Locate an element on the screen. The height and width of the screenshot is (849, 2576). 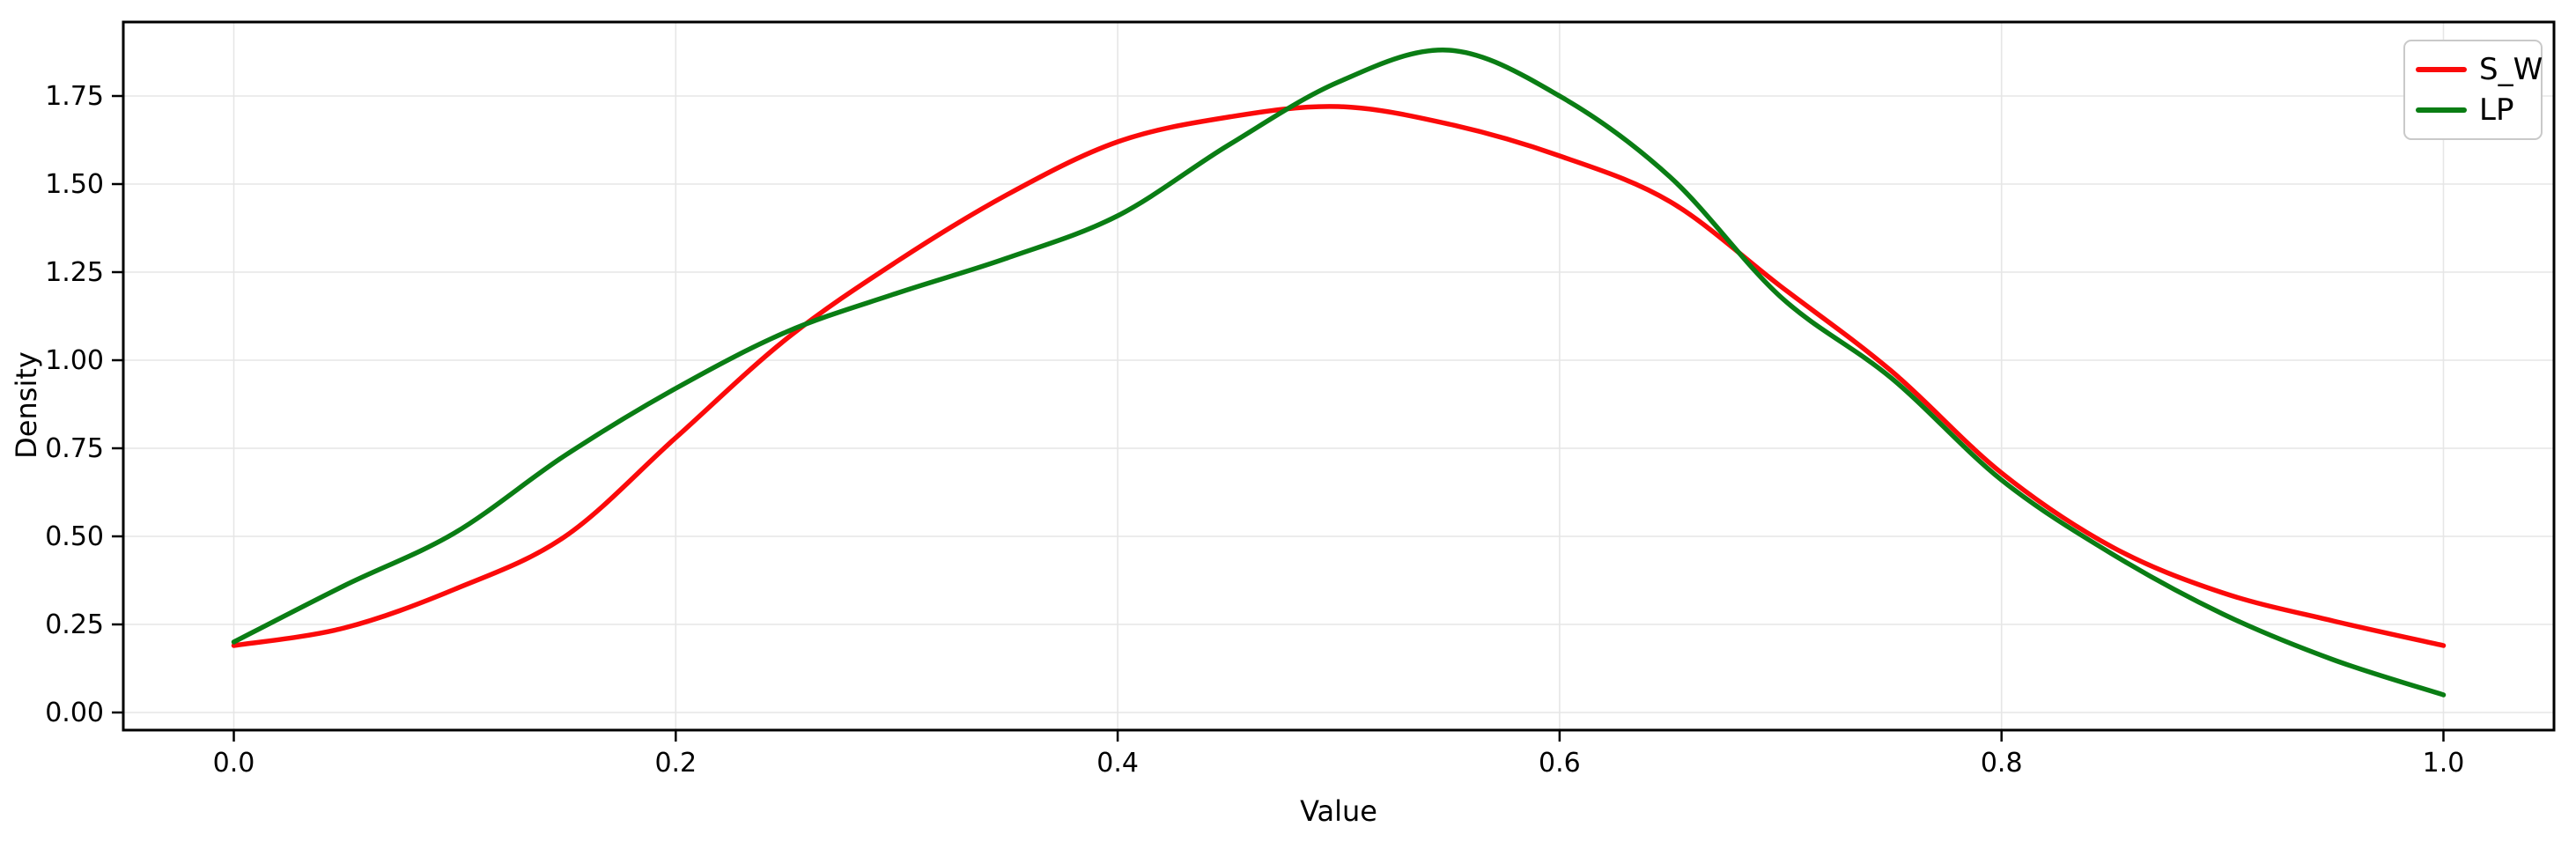
legend-item-lp: LP is located at coordinates (2473, 110).